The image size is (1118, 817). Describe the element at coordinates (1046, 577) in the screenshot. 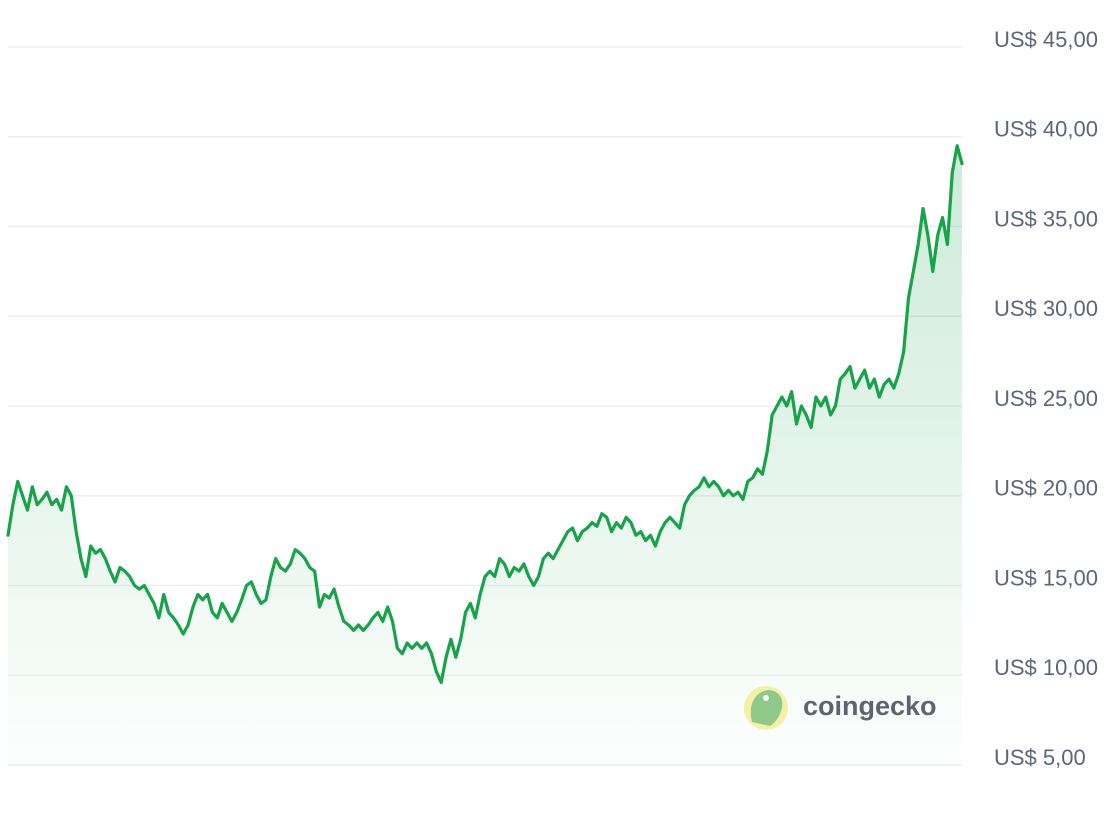

I see `y-tick-label: US$ 15,00` at that location.